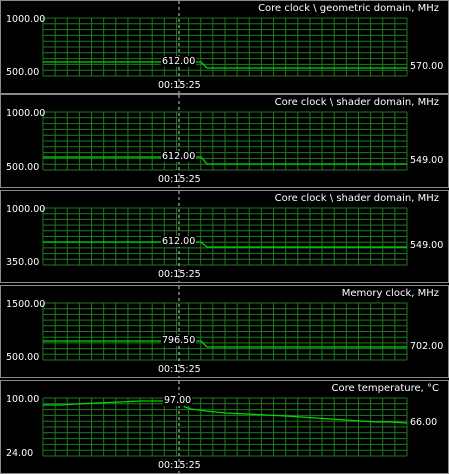 This screenshot has height=474, width=449. What do you see at coordinates (427, 346) in the screenshot?
I see `current-value-label: 702.00` at bounding box center [427, 346].